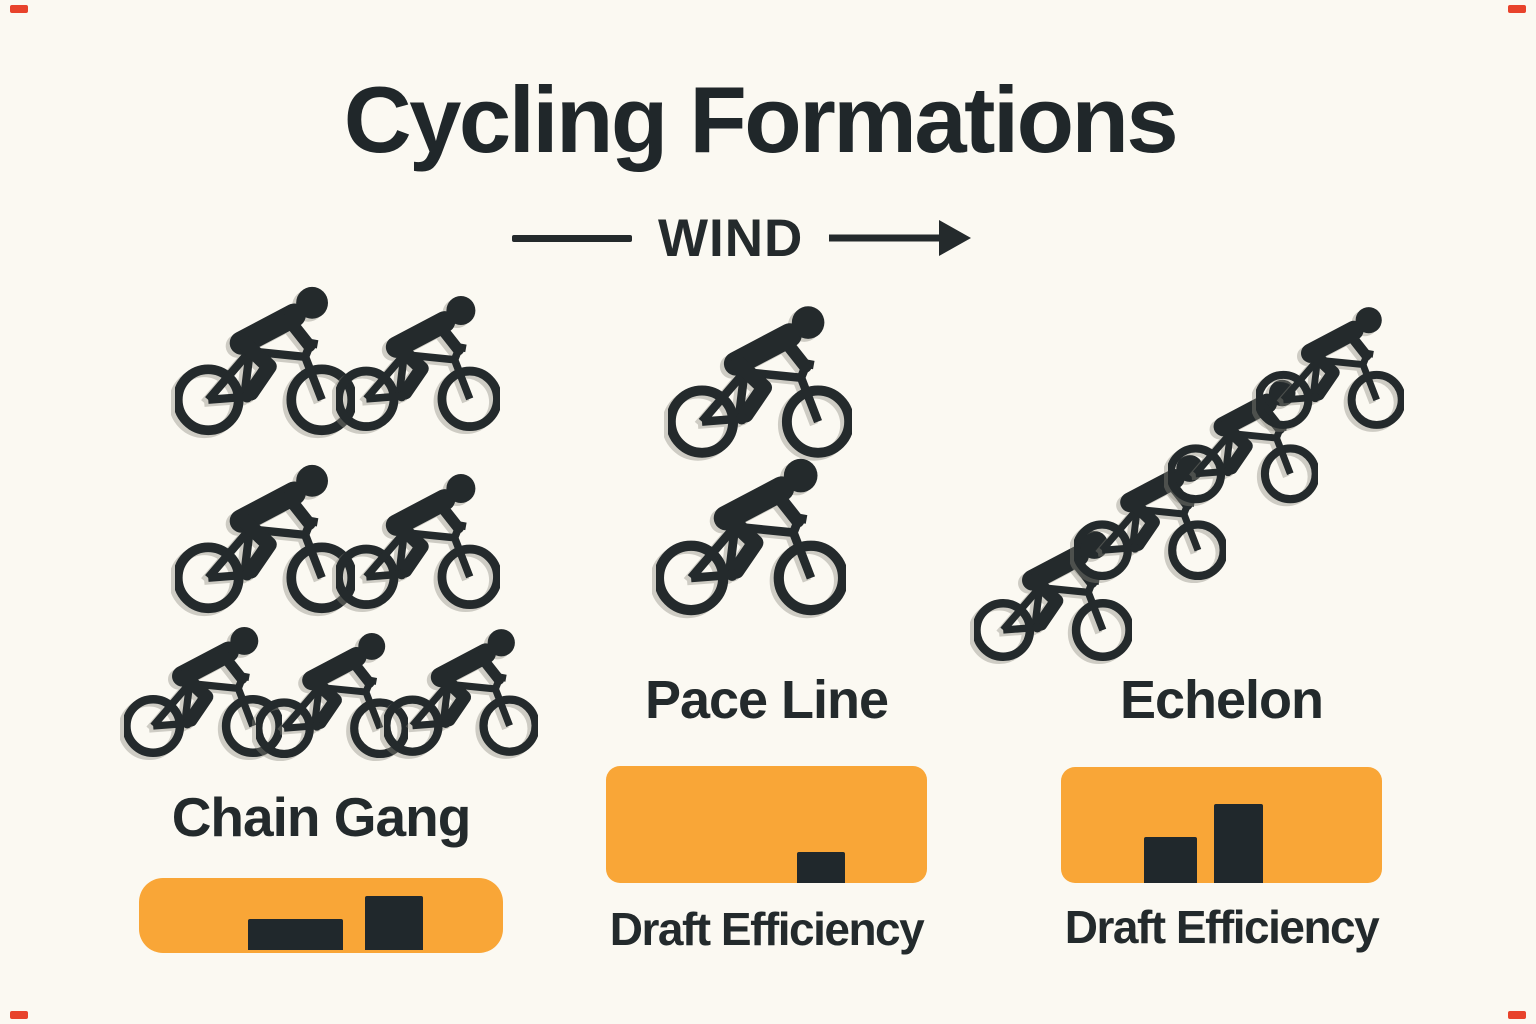 The image size is (1536, 1024). Describe the element at coordinates (761, 119) in the screenshot. I see `page-title: Cycling Formations` at that location.